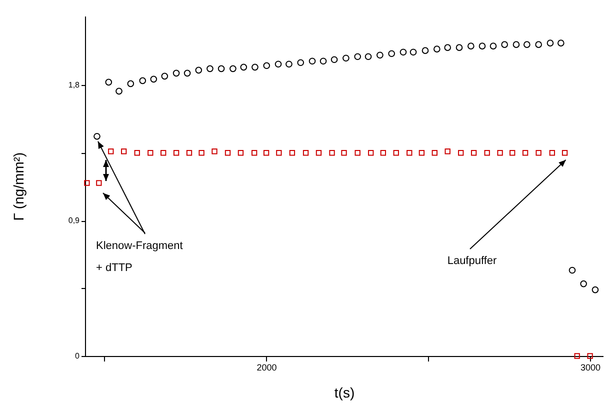  What do you see at coordinates (139, 257) in the screenshot?
I see `annotation: Klenow-Fragment + dTTP` at bounding box center [139, 257].